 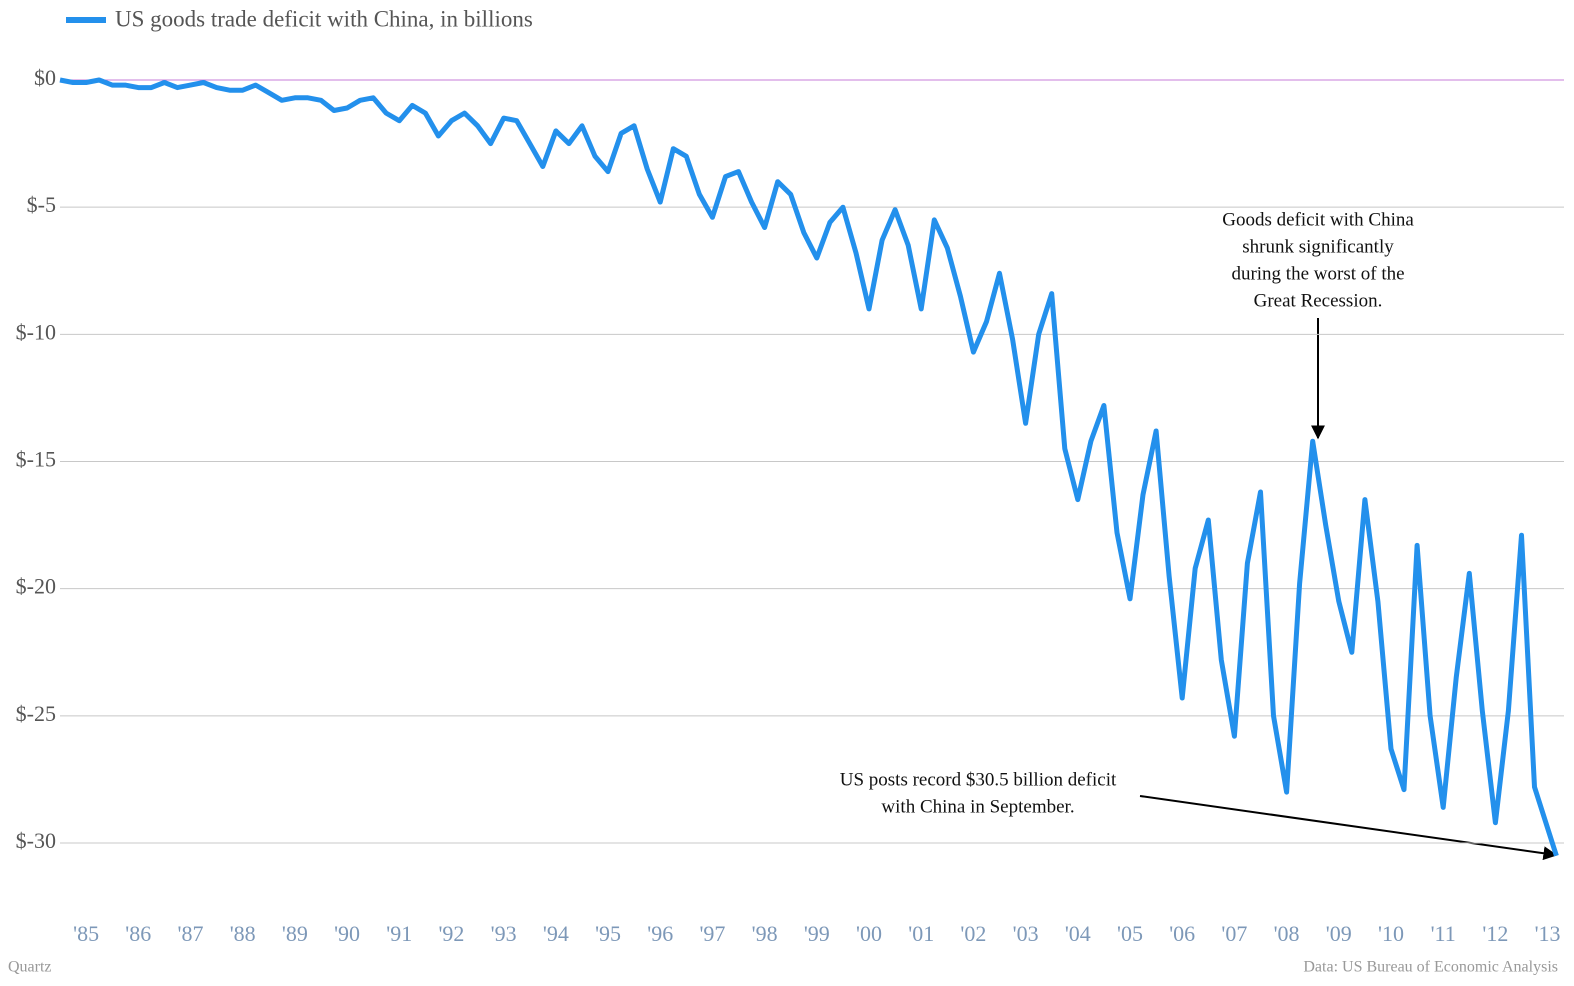 I want to click on x-tick-label: '88, so click(x=243, y=933).